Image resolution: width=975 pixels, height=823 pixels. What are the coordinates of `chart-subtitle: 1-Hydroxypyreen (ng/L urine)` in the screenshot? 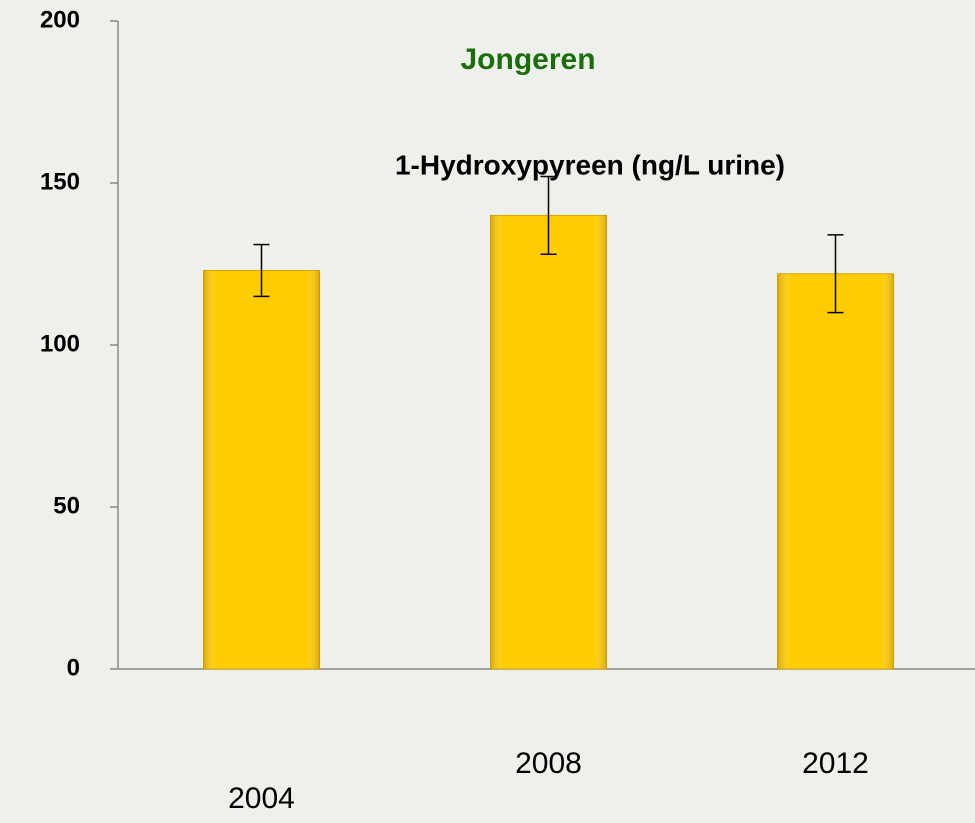 It's located at (590, 164).